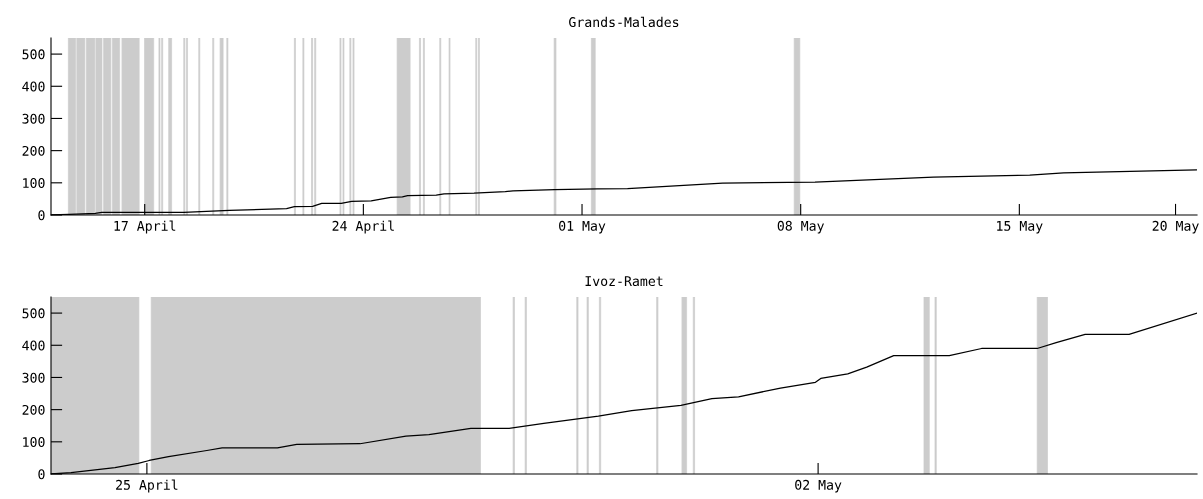 Image resolution: width=1203 pixels, height=499 pixels. What do you see at coordinates (582, 227) in the screenshot?
I see `x-tick-label: 01 May` at bounding box center [582, 227].